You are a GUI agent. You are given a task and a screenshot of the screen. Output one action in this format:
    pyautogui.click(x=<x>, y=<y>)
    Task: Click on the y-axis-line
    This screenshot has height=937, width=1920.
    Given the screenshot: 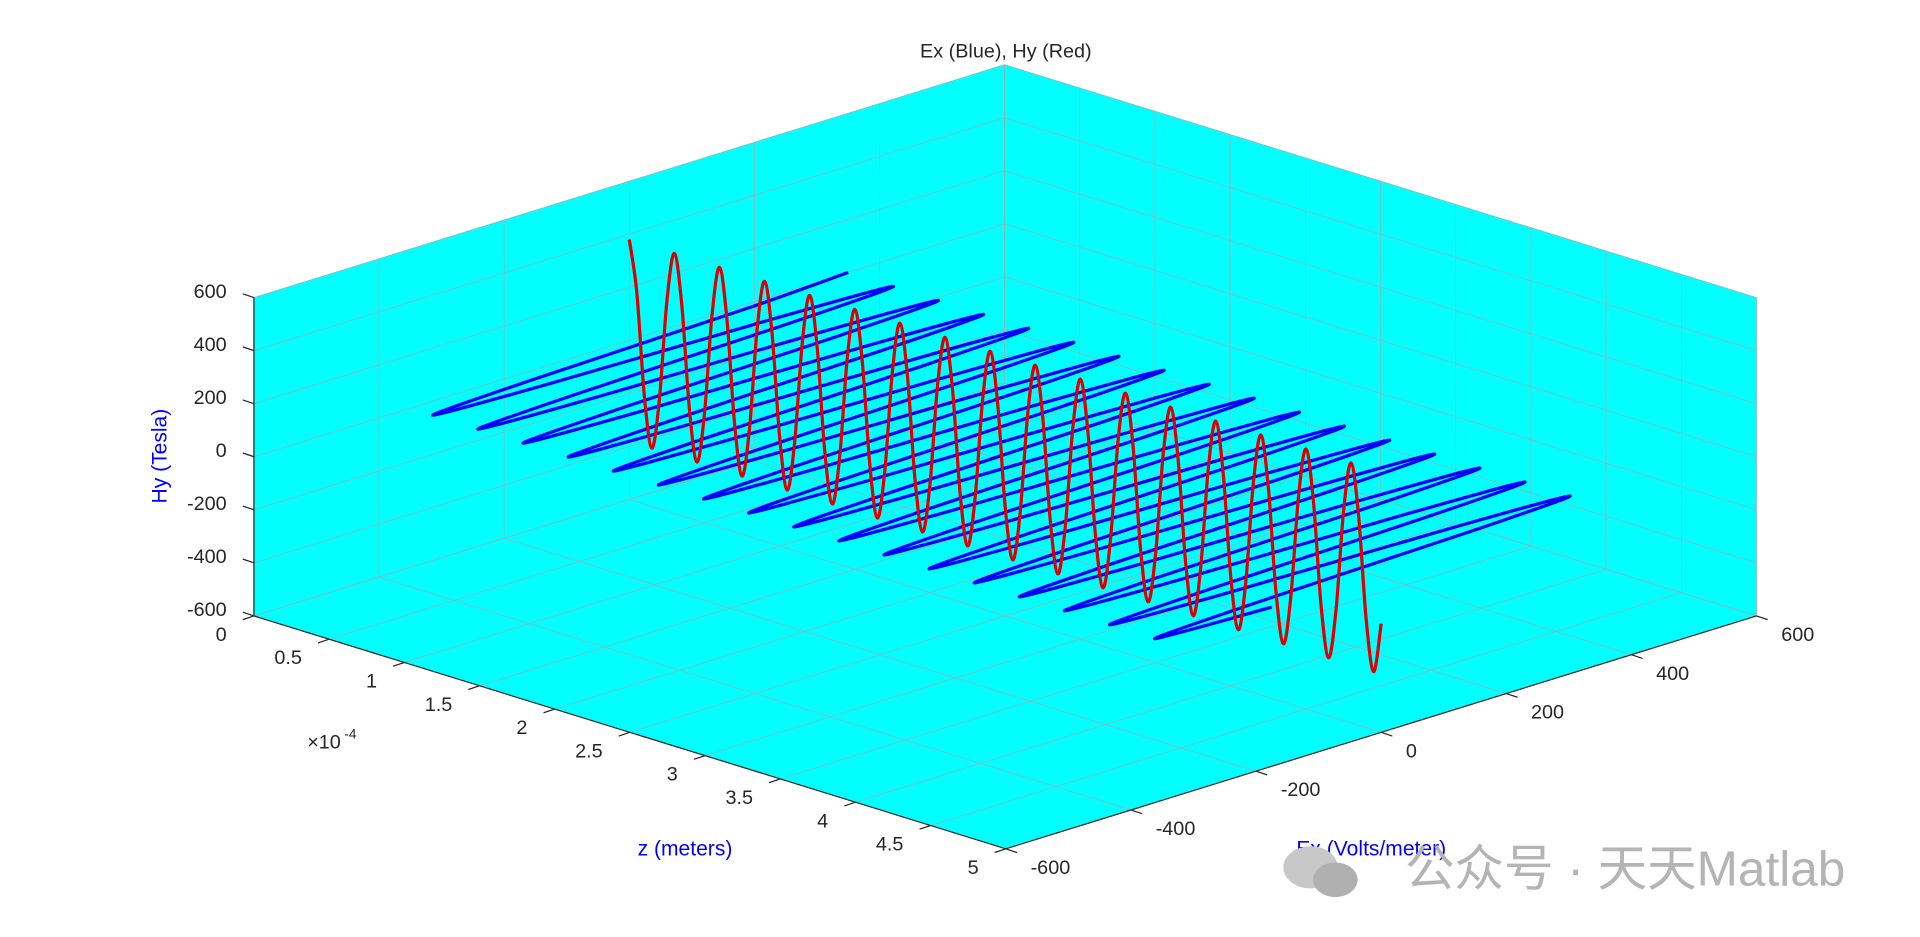 What is the action you would take?
    pyautogui.click(x=1381, y=732)
    